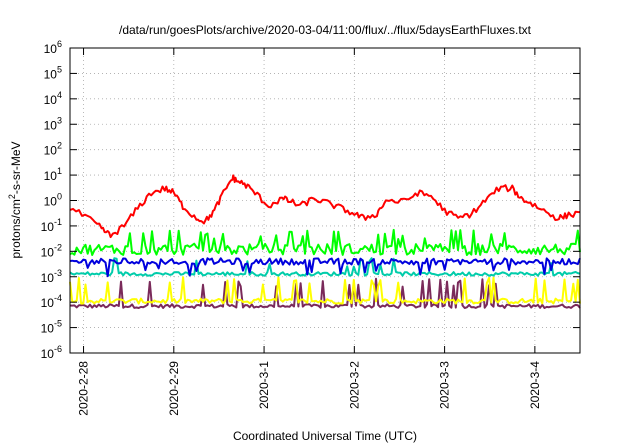 This screenshot has width=640, height=448. What do you see at coordinates (174, 388) in the screenshot?
I see `x-tick-label: 2020-2-29` at bounding box center [174, 388].